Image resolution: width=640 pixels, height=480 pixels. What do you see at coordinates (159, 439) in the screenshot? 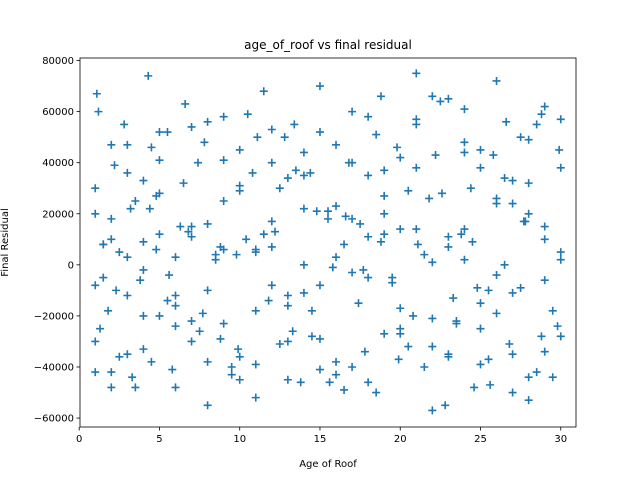
I see `x-tick-label: 5` at bounding box center [159, 439].